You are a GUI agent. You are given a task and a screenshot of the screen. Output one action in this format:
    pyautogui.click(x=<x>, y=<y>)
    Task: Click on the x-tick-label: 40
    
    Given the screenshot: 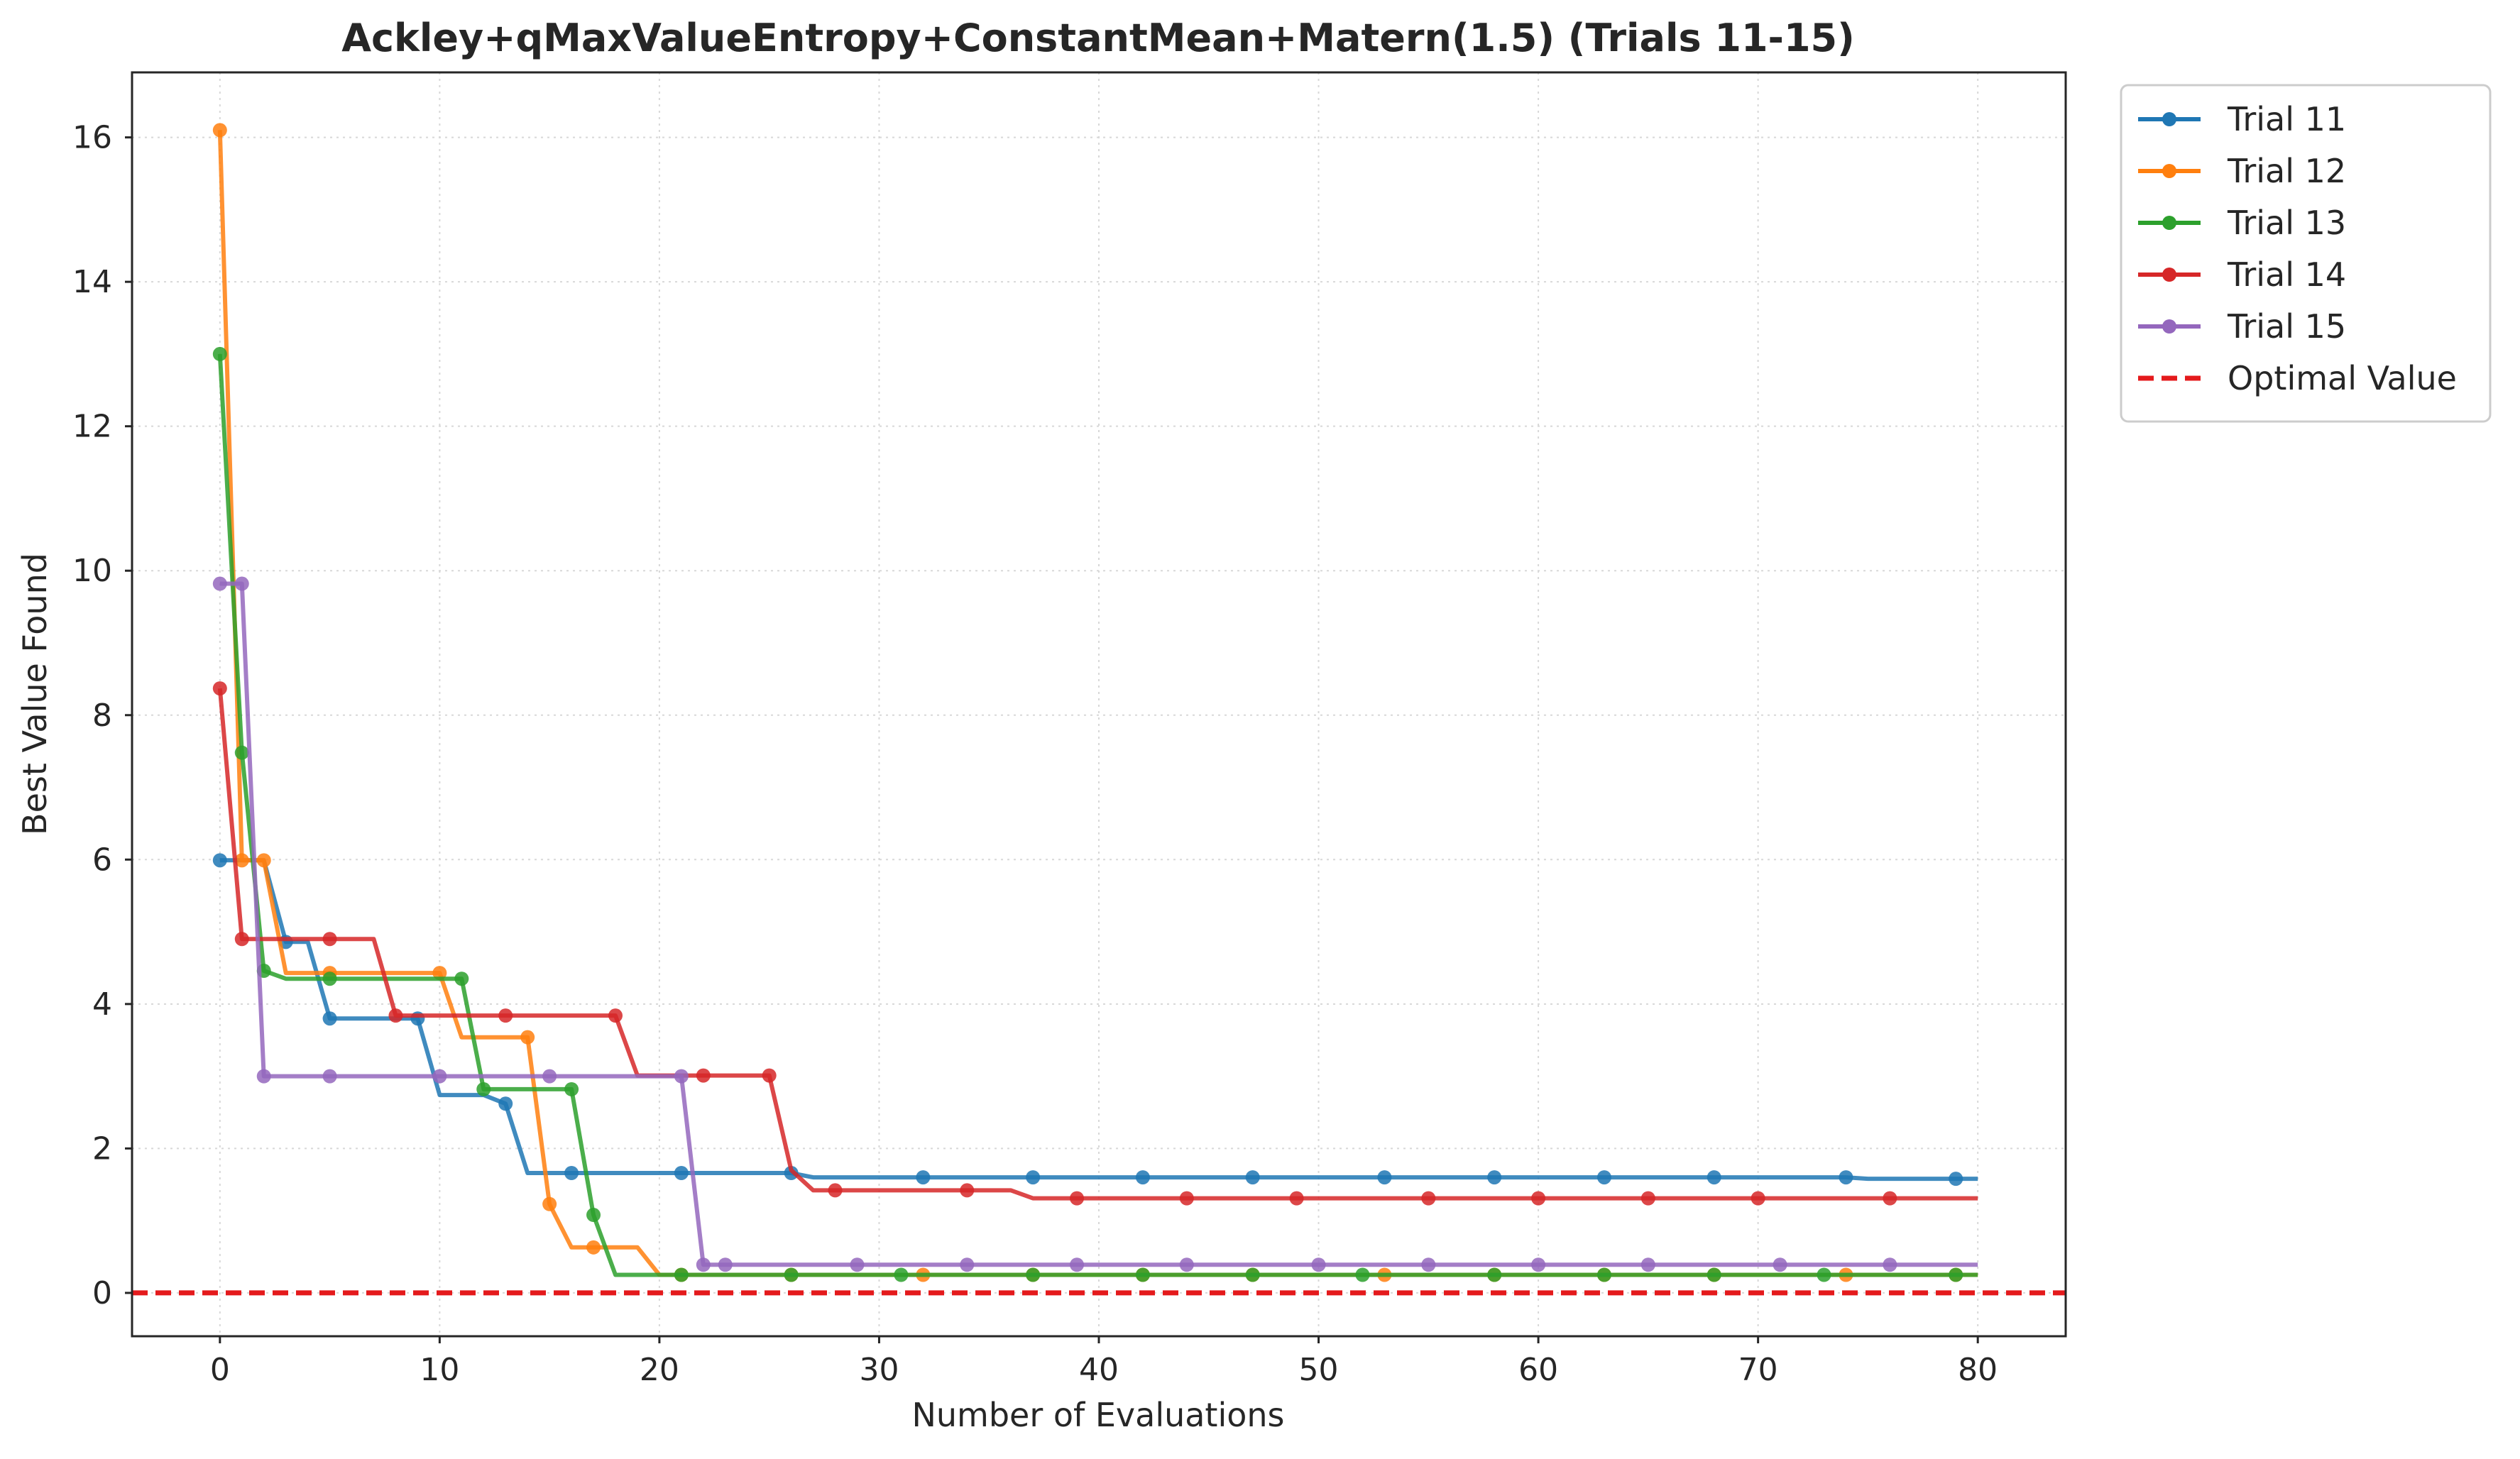 What is the action you would take?
    pyautogui.click(x=1099, y=1370)
    